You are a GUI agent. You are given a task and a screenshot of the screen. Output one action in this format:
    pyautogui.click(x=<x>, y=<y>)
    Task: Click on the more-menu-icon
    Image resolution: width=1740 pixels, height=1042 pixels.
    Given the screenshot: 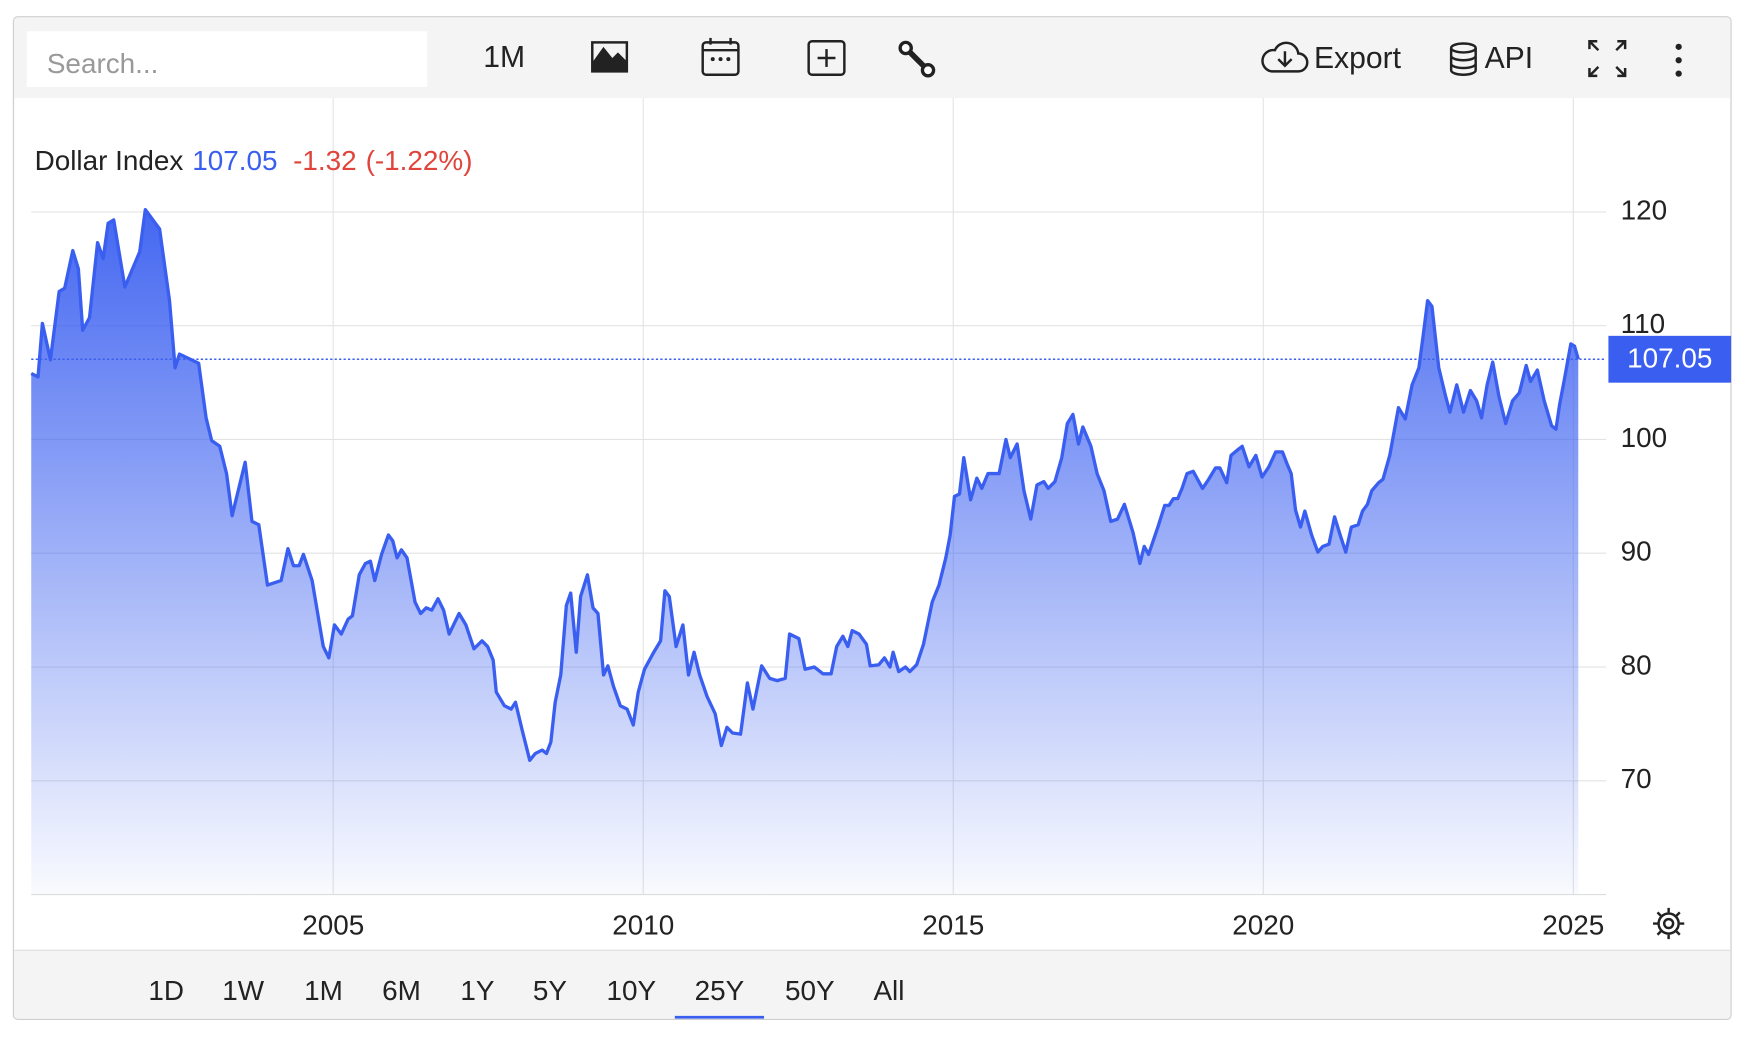 What is the action you would take?
    pyautogui.click(x=1678, y=60)
    